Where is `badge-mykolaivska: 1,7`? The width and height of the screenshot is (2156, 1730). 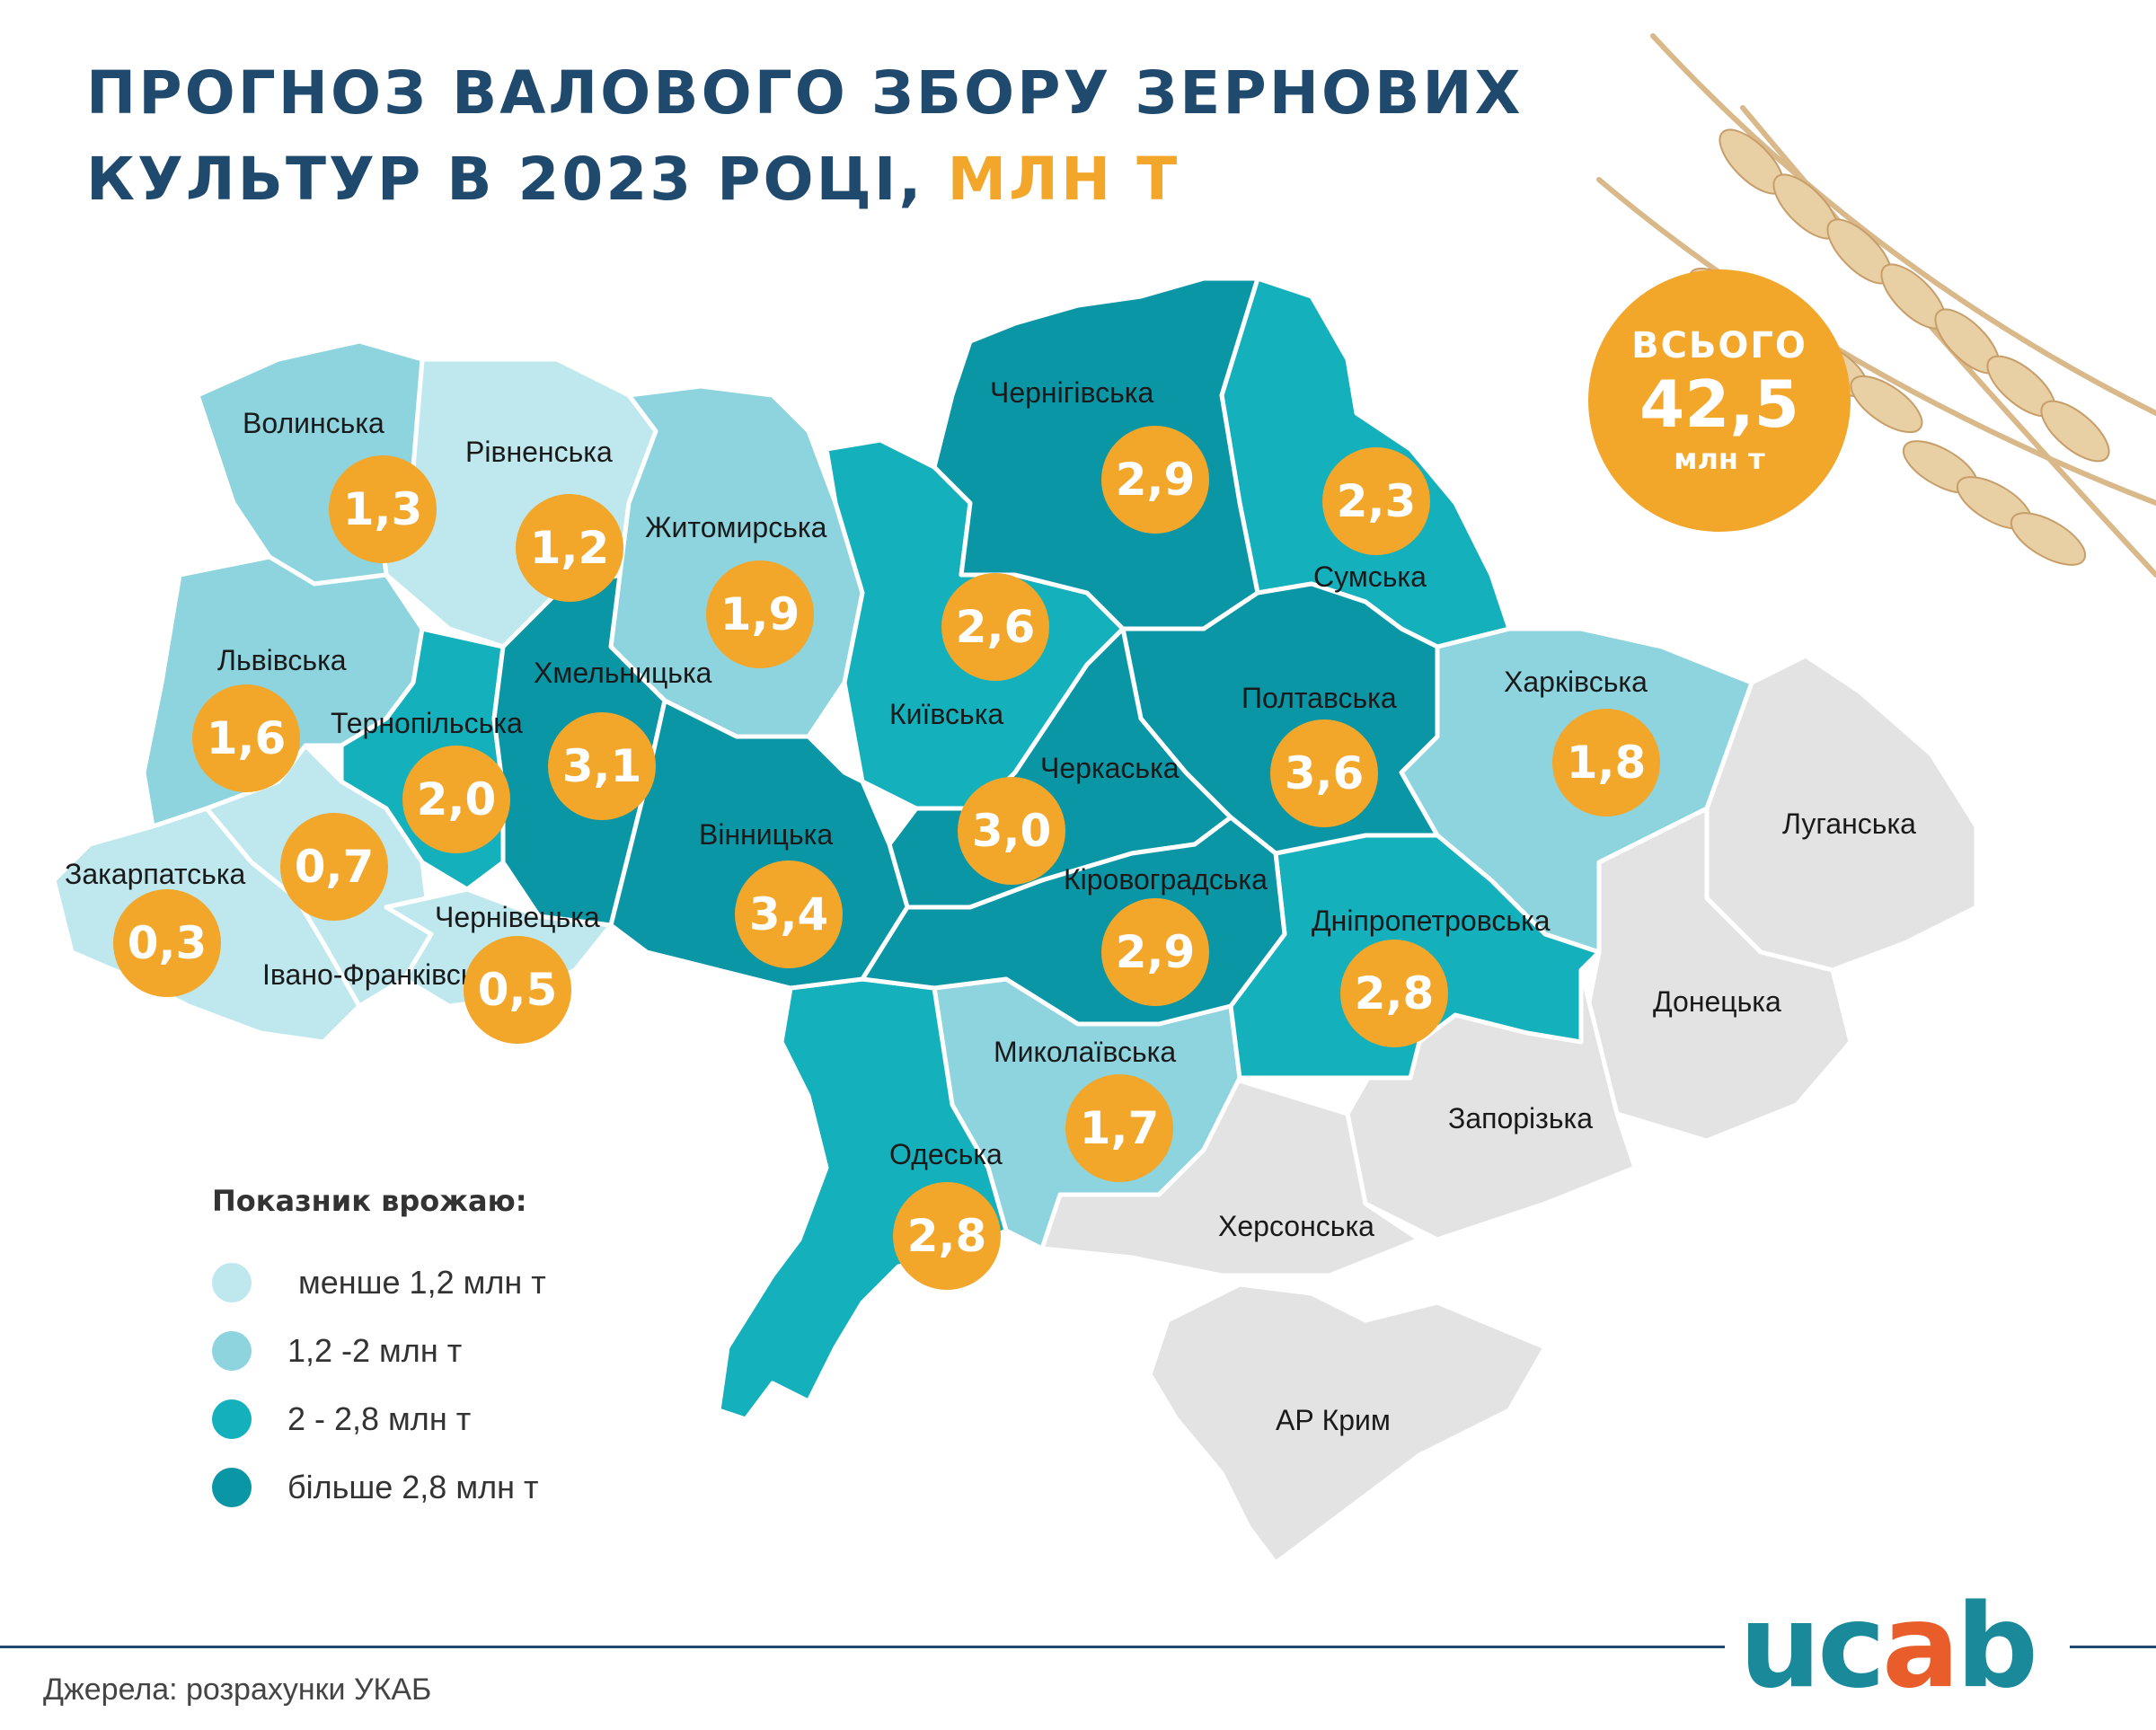 badge-mykolaivska: 1,7 is located at coordinates (1119, 1128).